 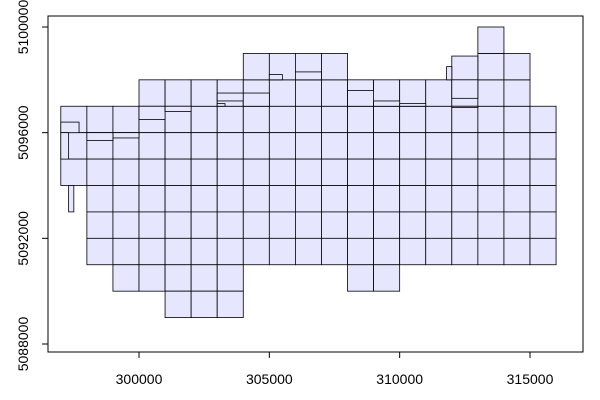 What do you see at coordinates (32, 186) in the screenshot?
I see `y-axis-ticks: 5088000 5092000 5096000 5100000` at bounding box center [32, 186].